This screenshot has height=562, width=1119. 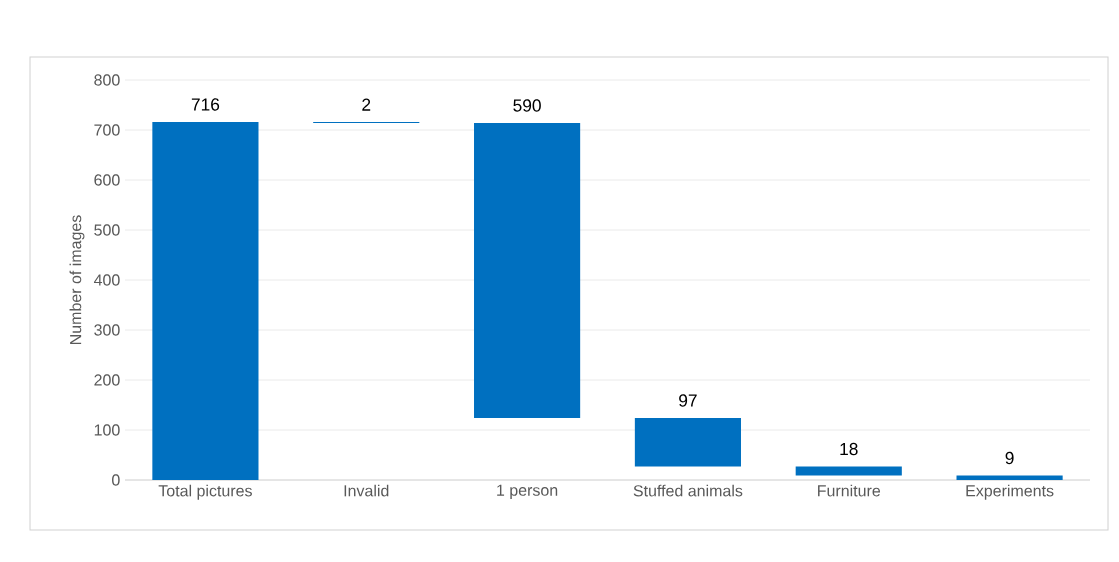 What do you see at coordinates (107, 230) in the screenshot?
I see `y-tick-label: 500` at bounding box center [107, 230].